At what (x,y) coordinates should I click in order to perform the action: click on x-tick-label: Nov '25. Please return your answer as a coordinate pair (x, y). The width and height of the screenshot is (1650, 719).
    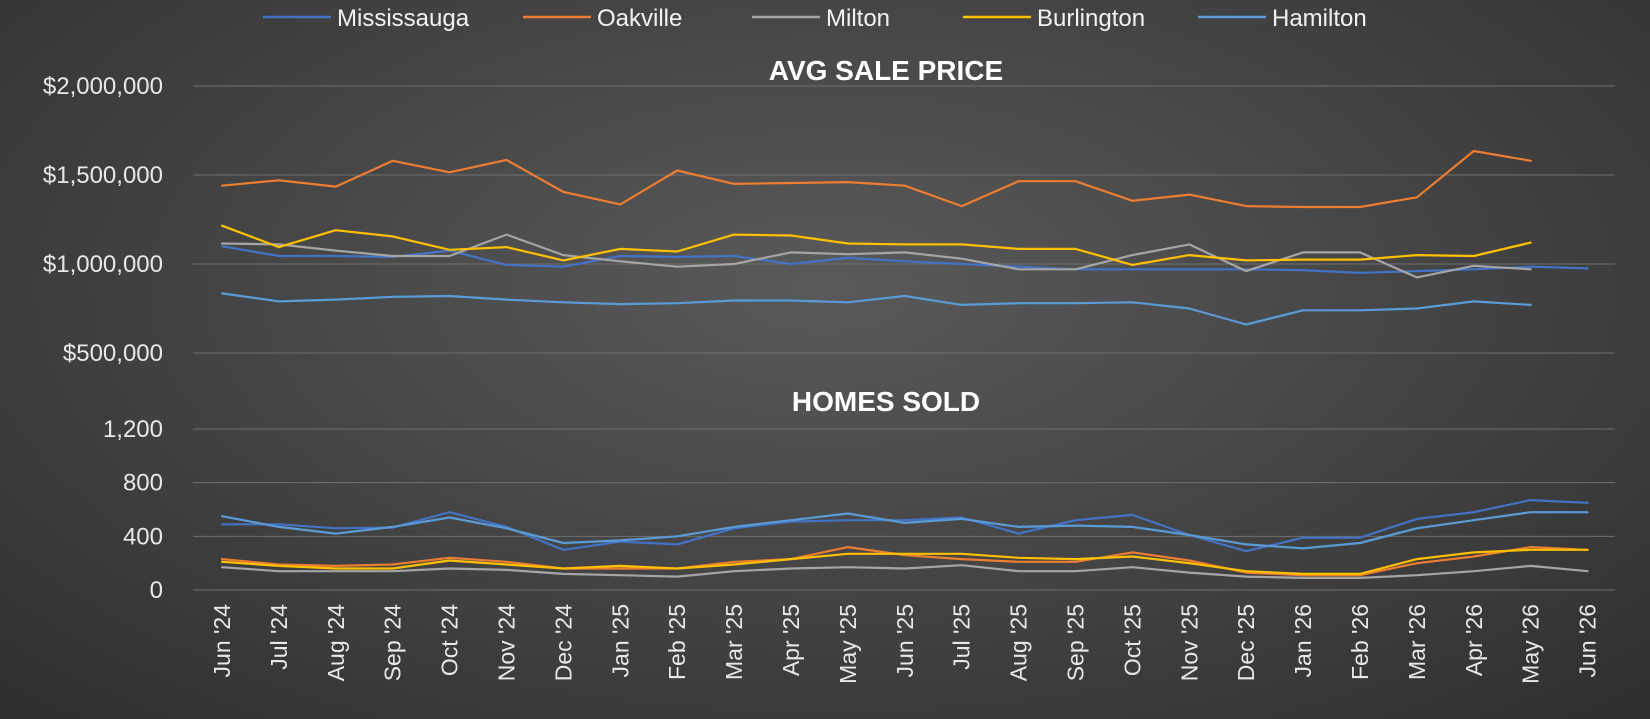
    Looking at the image, I should click on (1189, 642).